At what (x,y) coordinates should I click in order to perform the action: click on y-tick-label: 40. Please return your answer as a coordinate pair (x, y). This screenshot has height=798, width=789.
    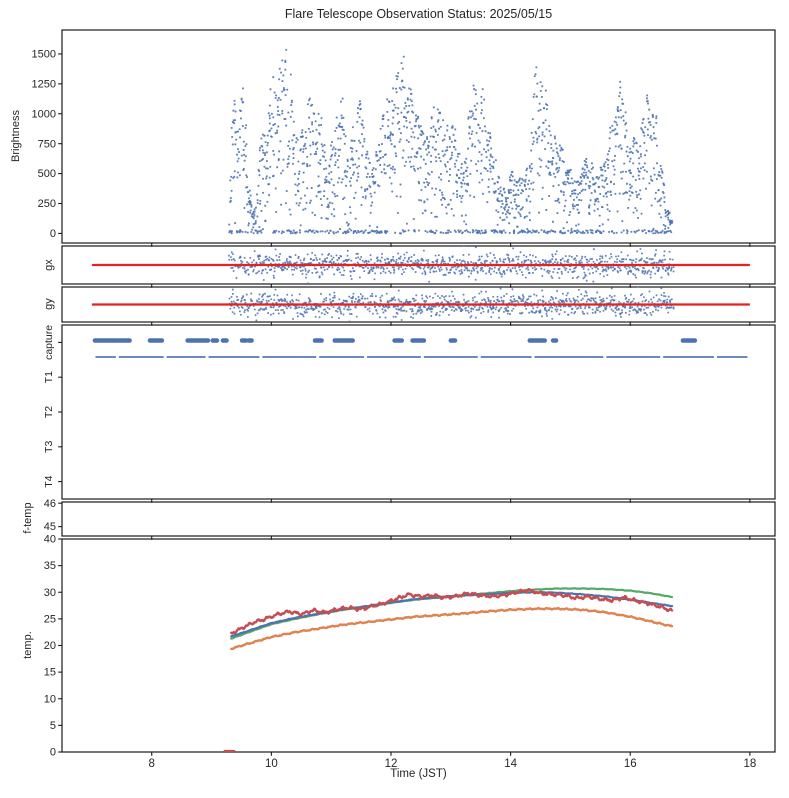
    Looking at the image, I should click on (50, 540).